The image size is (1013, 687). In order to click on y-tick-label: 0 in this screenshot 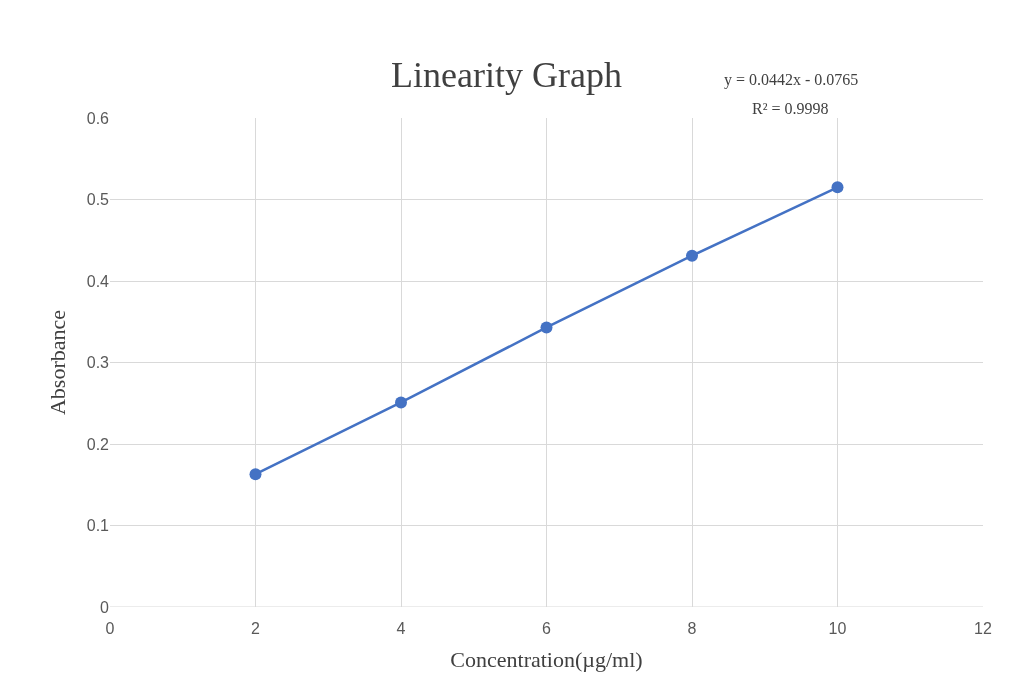, I will do `click(105, 607)`.